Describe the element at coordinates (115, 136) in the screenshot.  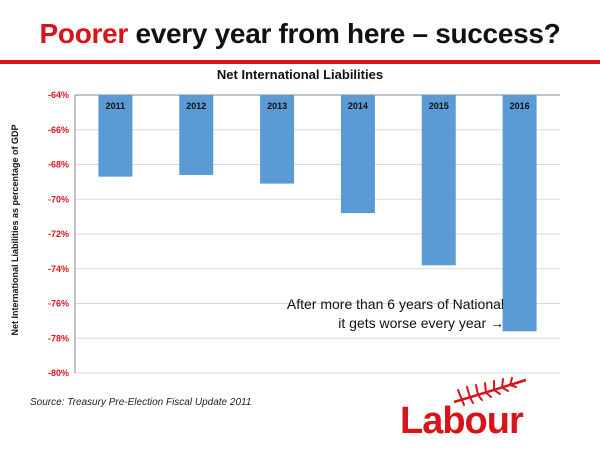
I see `bar-2011` at that location.